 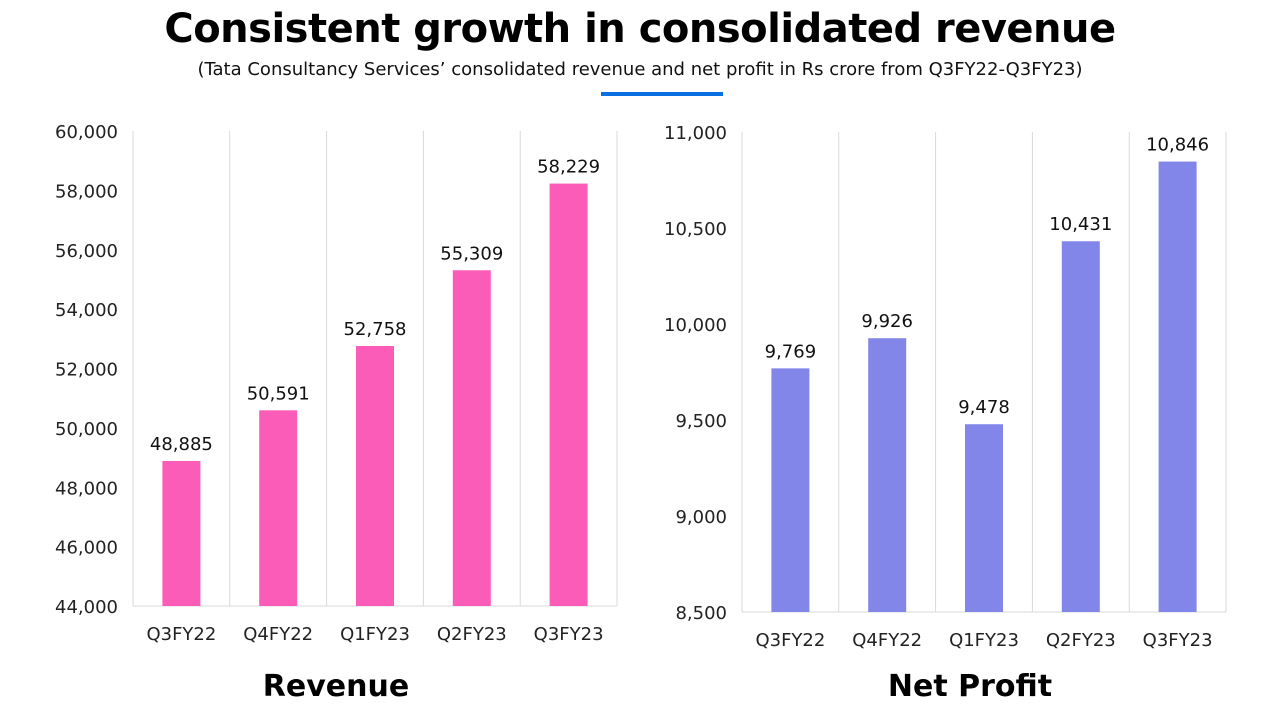 What do you see at coordinates (568, 167) in the screenshot?
I see `data-label: 58,229` at bounding box center [568, 167].